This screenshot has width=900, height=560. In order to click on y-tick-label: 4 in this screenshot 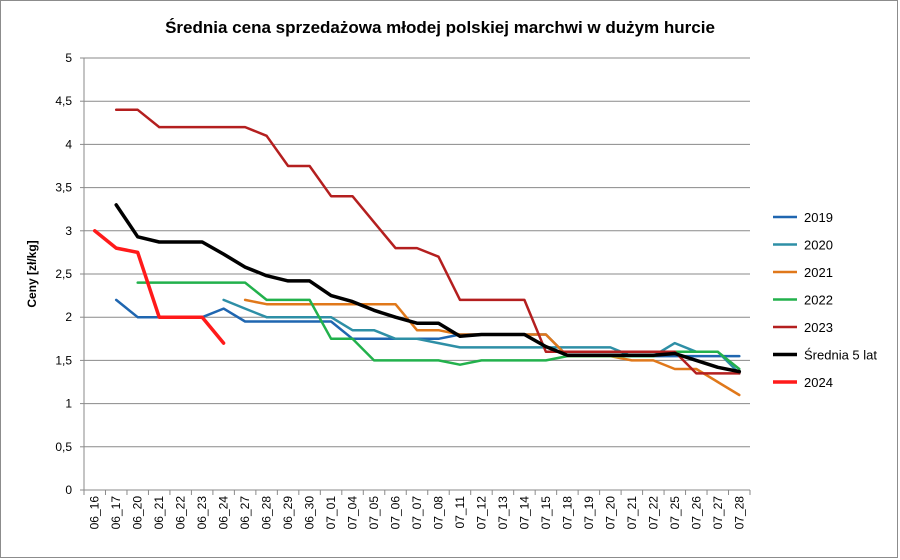, I will do `click(68, 144)`.